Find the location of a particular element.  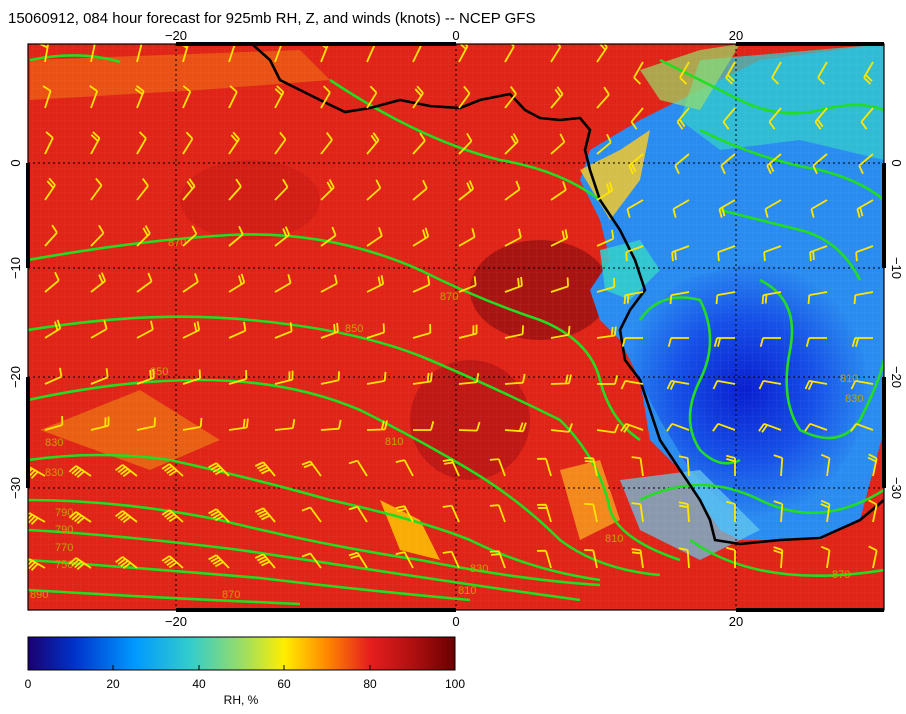

contour-label: 790 is located at coordinates (64, 530).